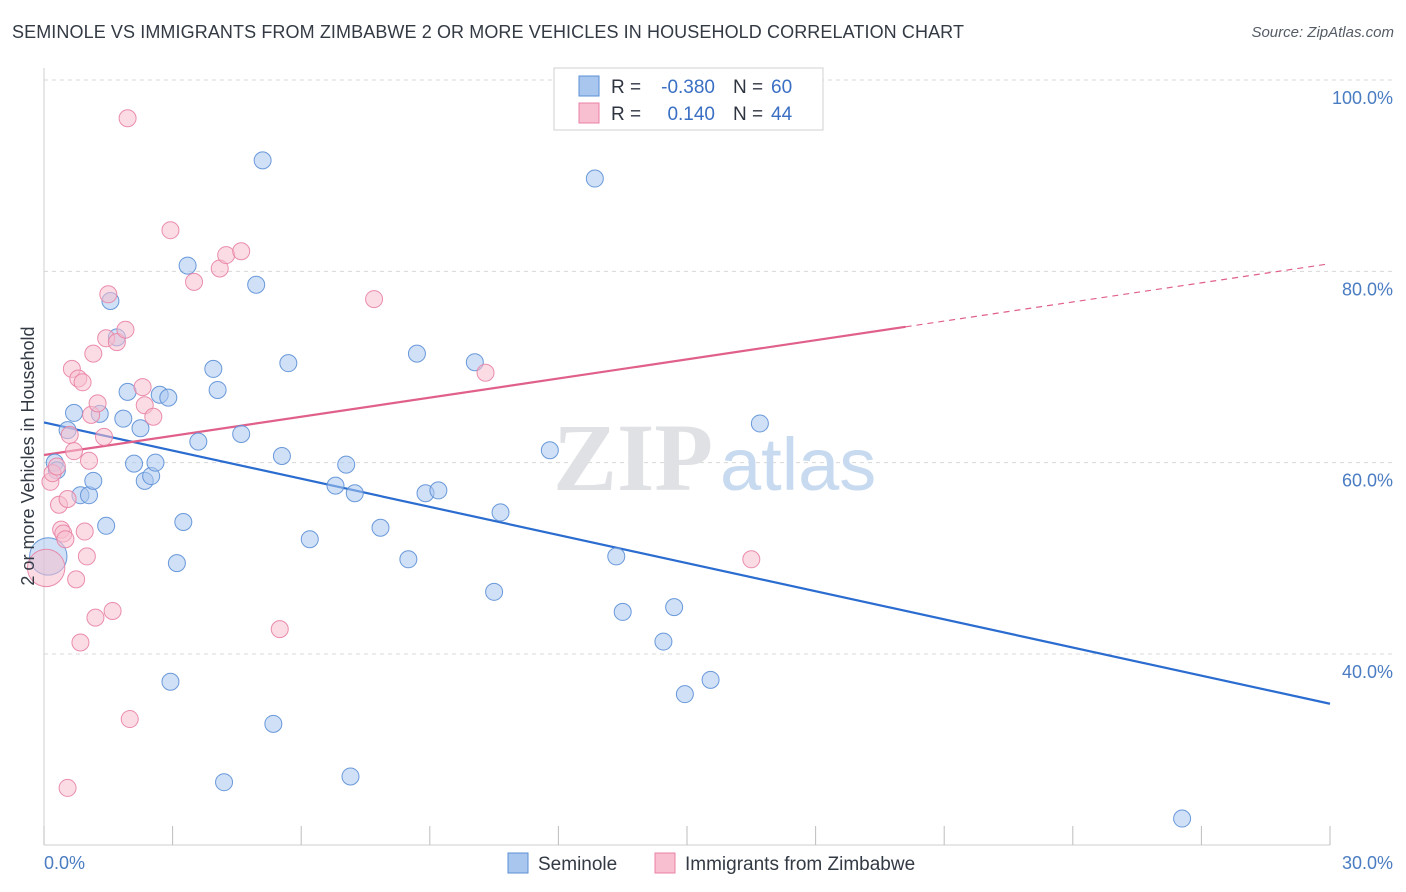 This screenshot has height=892, width=1406. I want to click on trend-line-zimbabwe-extrapolated, so click(1118, 295).